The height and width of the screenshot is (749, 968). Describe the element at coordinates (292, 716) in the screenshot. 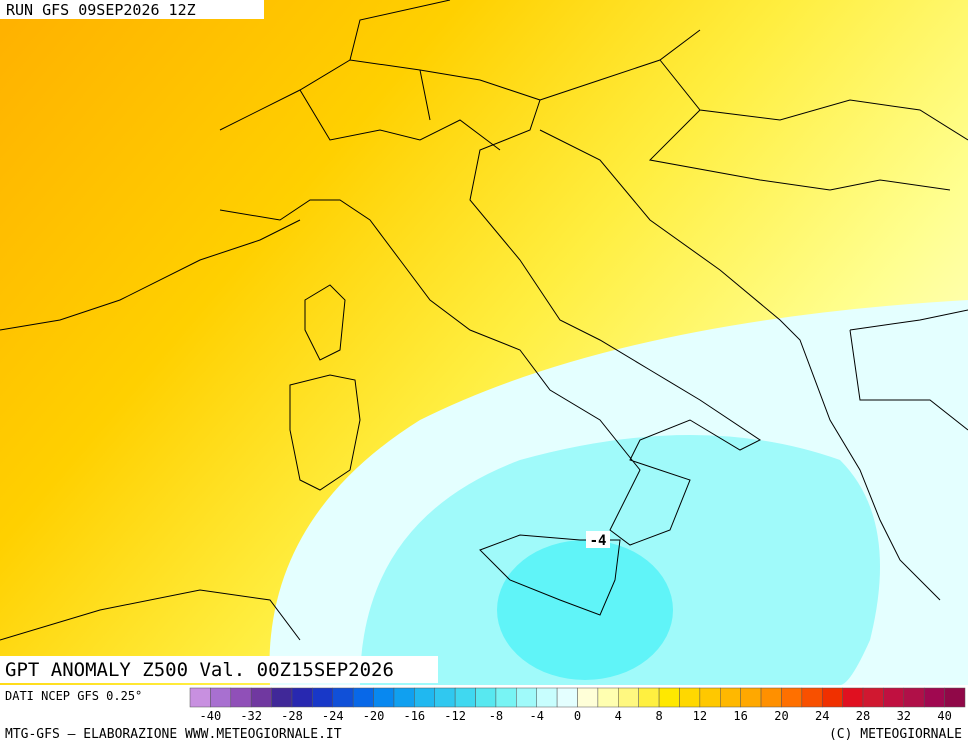

I see `colorbar-label: -28` at that location.